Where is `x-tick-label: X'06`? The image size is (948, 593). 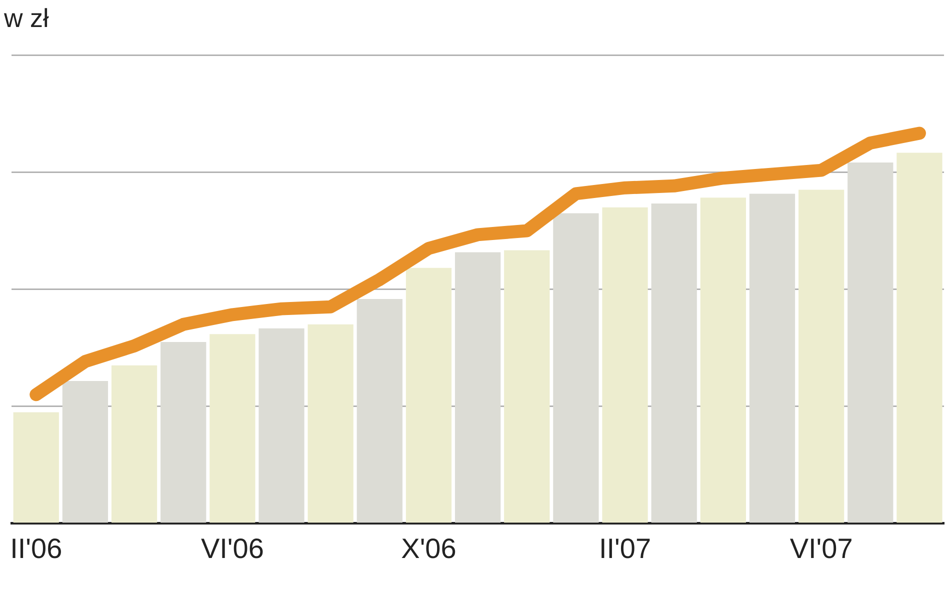
x-tick-label: X'06 is located at coordinates (428, 548).